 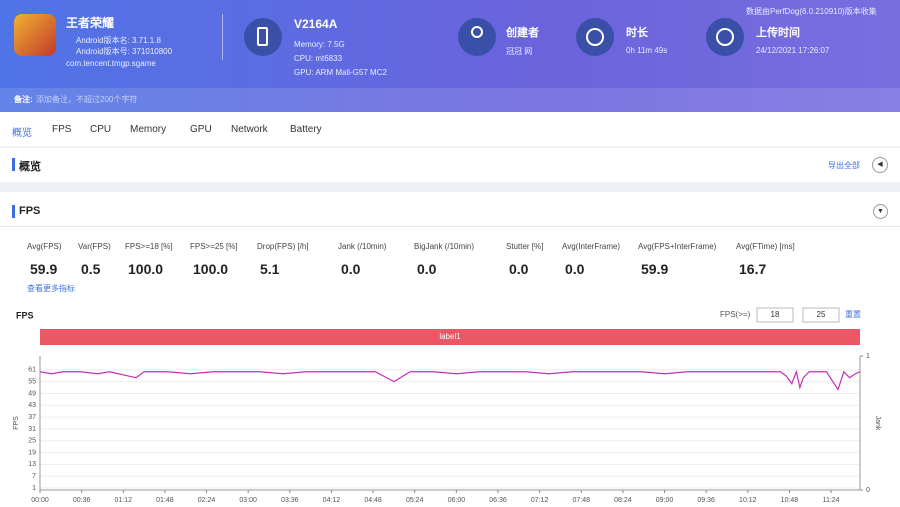 I want to click on threshold-label: FPS(>=), so click(x=735, y=314).